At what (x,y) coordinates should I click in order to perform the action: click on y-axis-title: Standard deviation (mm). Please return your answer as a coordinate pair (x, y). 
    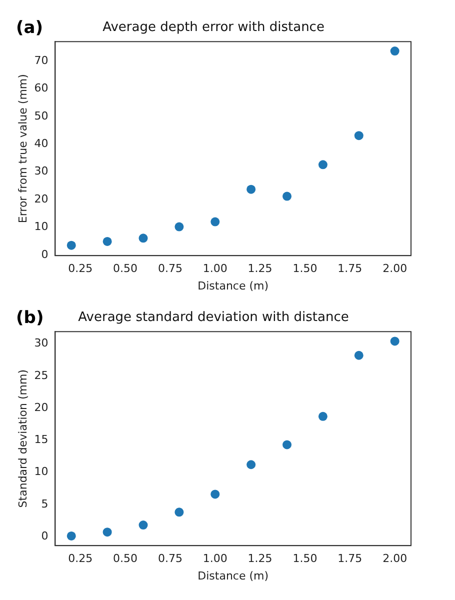
    Looking at the image, I should click on (23, 439).